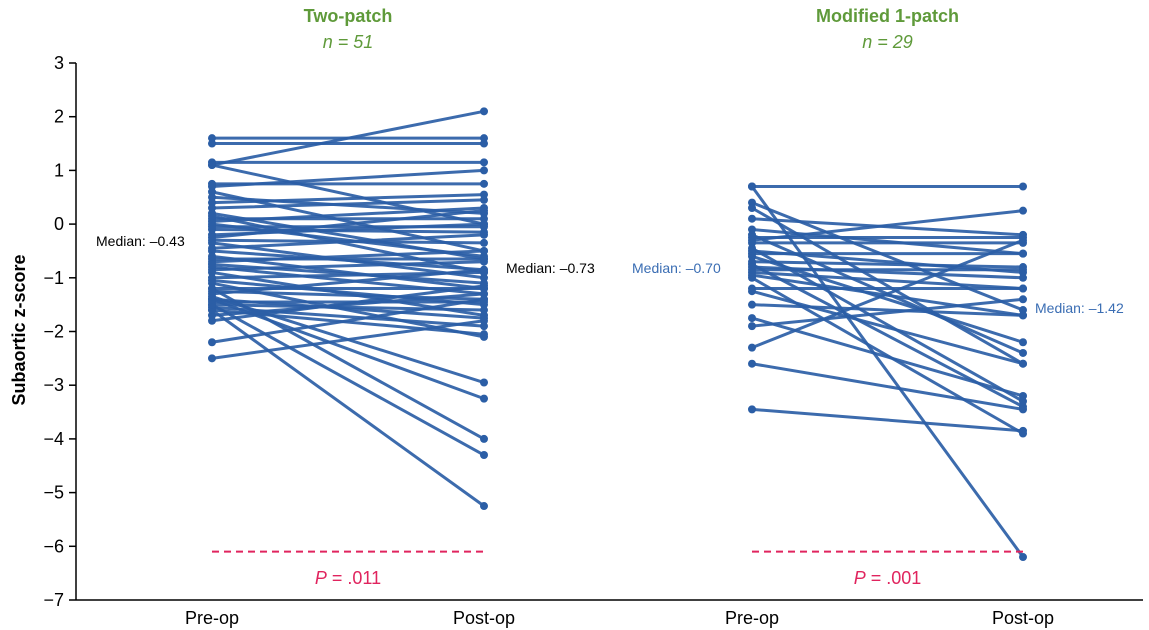  What do you see at coordinates (894, 578) in the screenshot?
I see `p-value: = .001` at bounding box center [894, 578].